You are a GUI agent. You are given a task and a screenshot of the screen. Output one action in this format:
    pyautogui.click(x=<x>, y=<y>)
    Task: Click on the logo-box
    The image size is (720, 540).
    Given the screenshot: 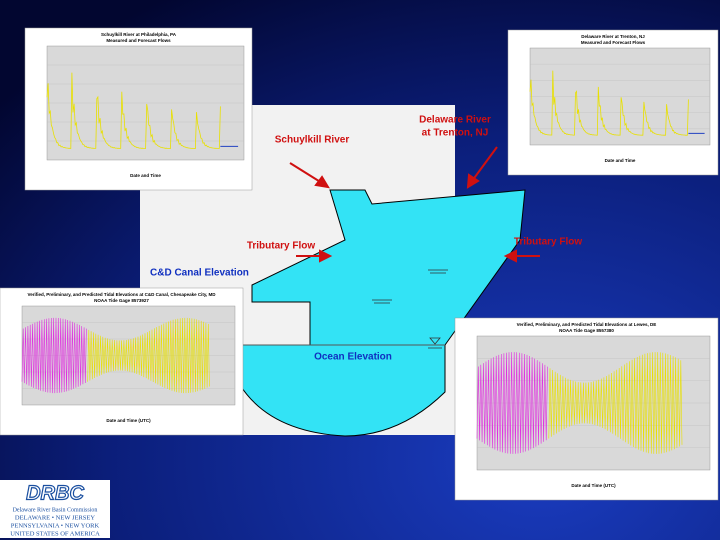 What is the action you would take?
    pyautogui.click(x=55, y=509)
    